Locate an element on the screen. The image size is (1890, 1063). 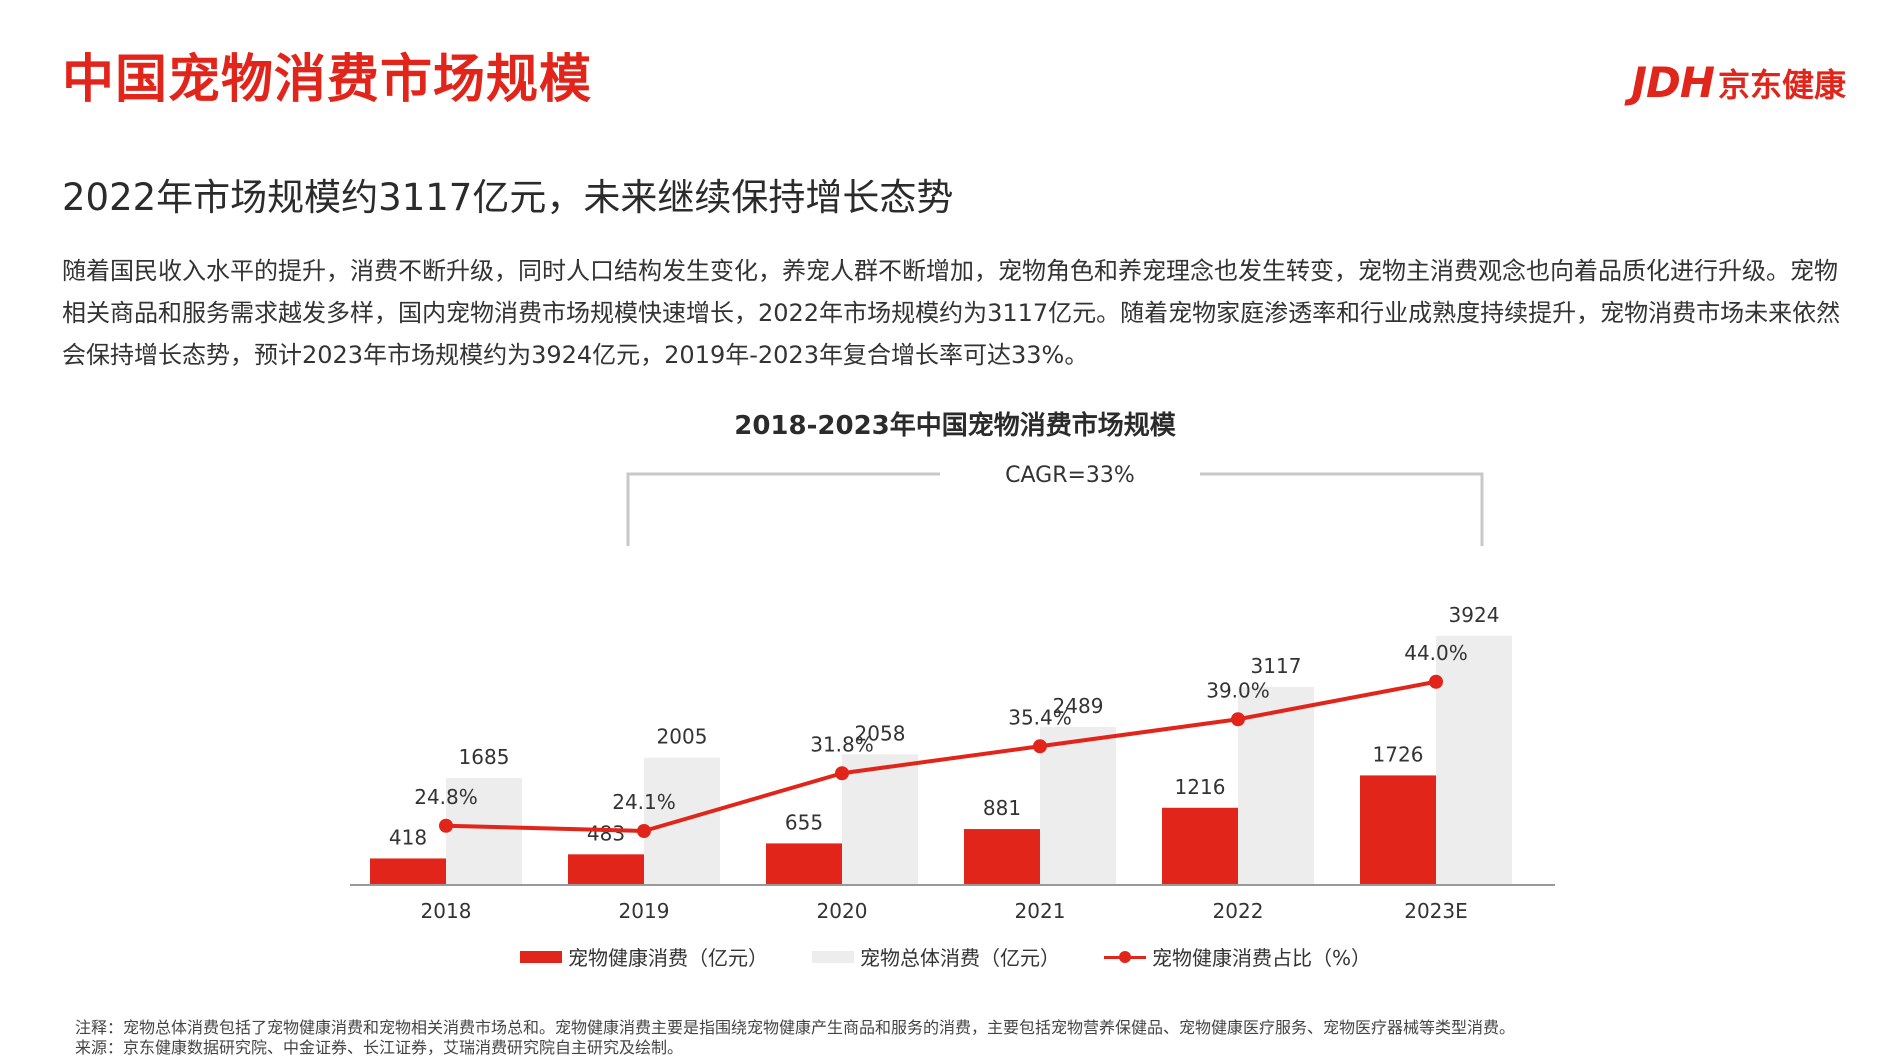
chart-legend: 宠物健康消费（亿元） 宠物总体消费（亿元） 宠物健康消费占比（%） is located at coordinates (967, 956).